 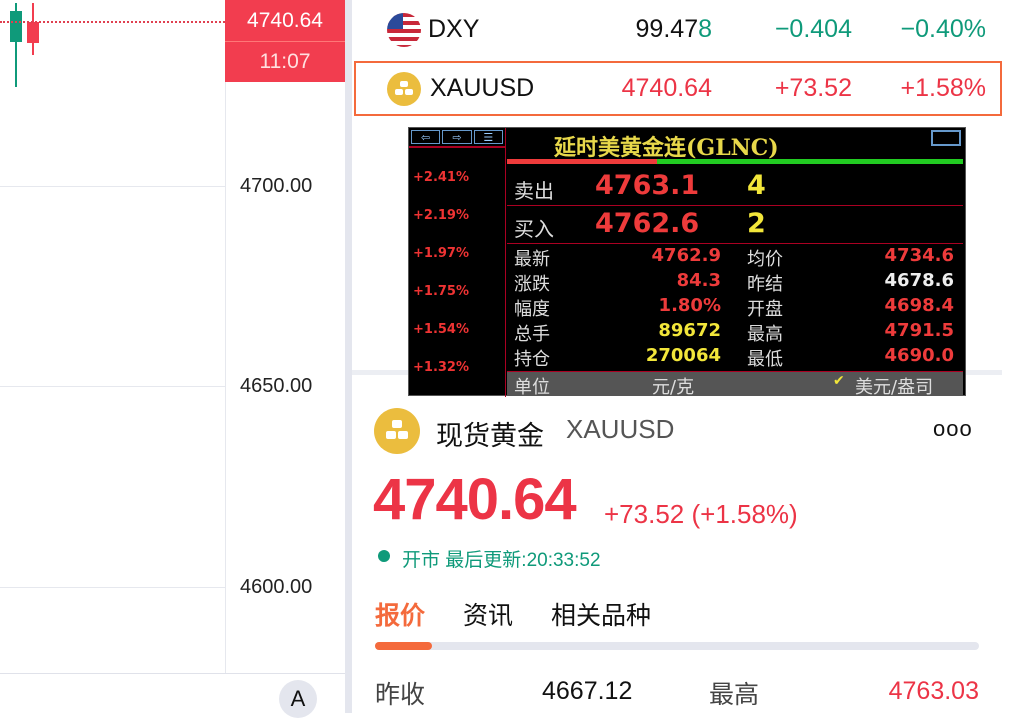 What do you see at coordinates (666, 148) in the screenshot?
I see `overlay-title: 延时美黄金连(GLNC)` at bounding box center [666, 148].